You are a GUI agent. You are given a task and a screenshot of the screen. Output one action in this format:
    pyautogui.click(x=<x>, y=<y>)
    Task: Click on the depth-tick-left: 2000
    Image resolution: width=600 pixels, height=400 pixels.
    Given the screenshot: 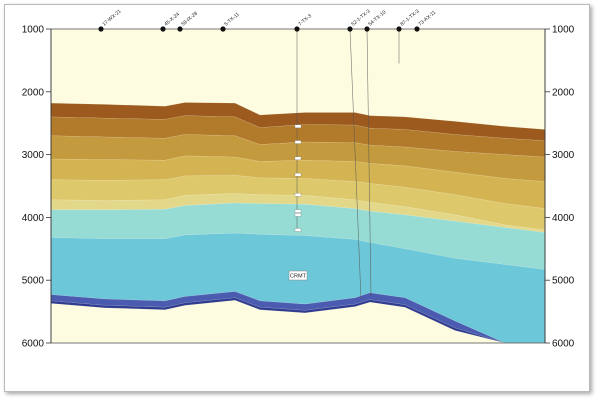 What is the action you would take?
    pyautogui.click(x=33, y=92)
    